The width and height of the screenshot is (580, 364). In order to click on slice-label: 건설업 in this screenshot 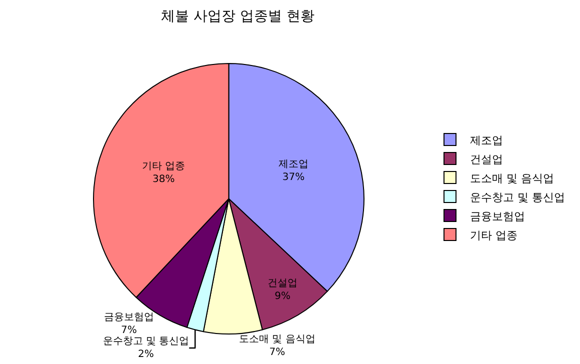, I will do `click(283, 283)`.